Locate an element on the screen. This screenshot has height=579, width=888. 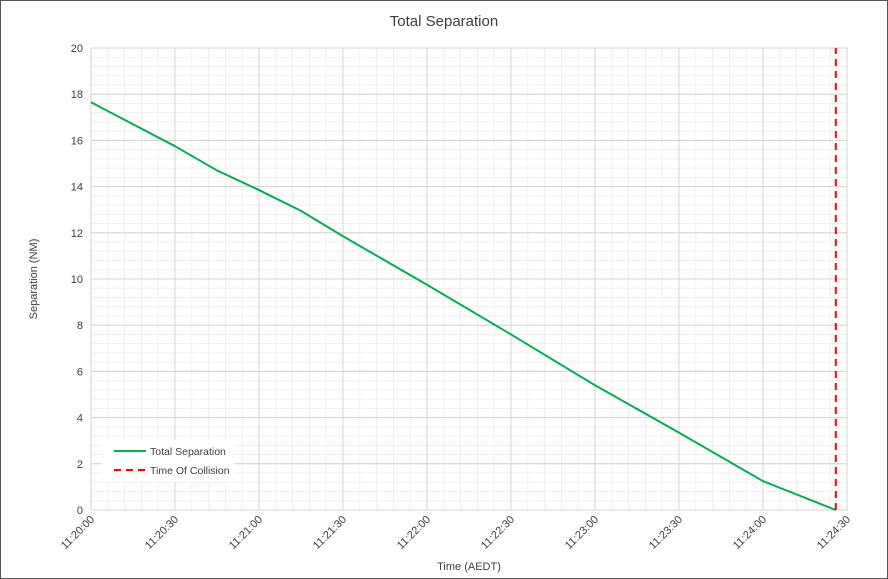
legend-entry: Time Of Collision is located at coordinates (190, 471).